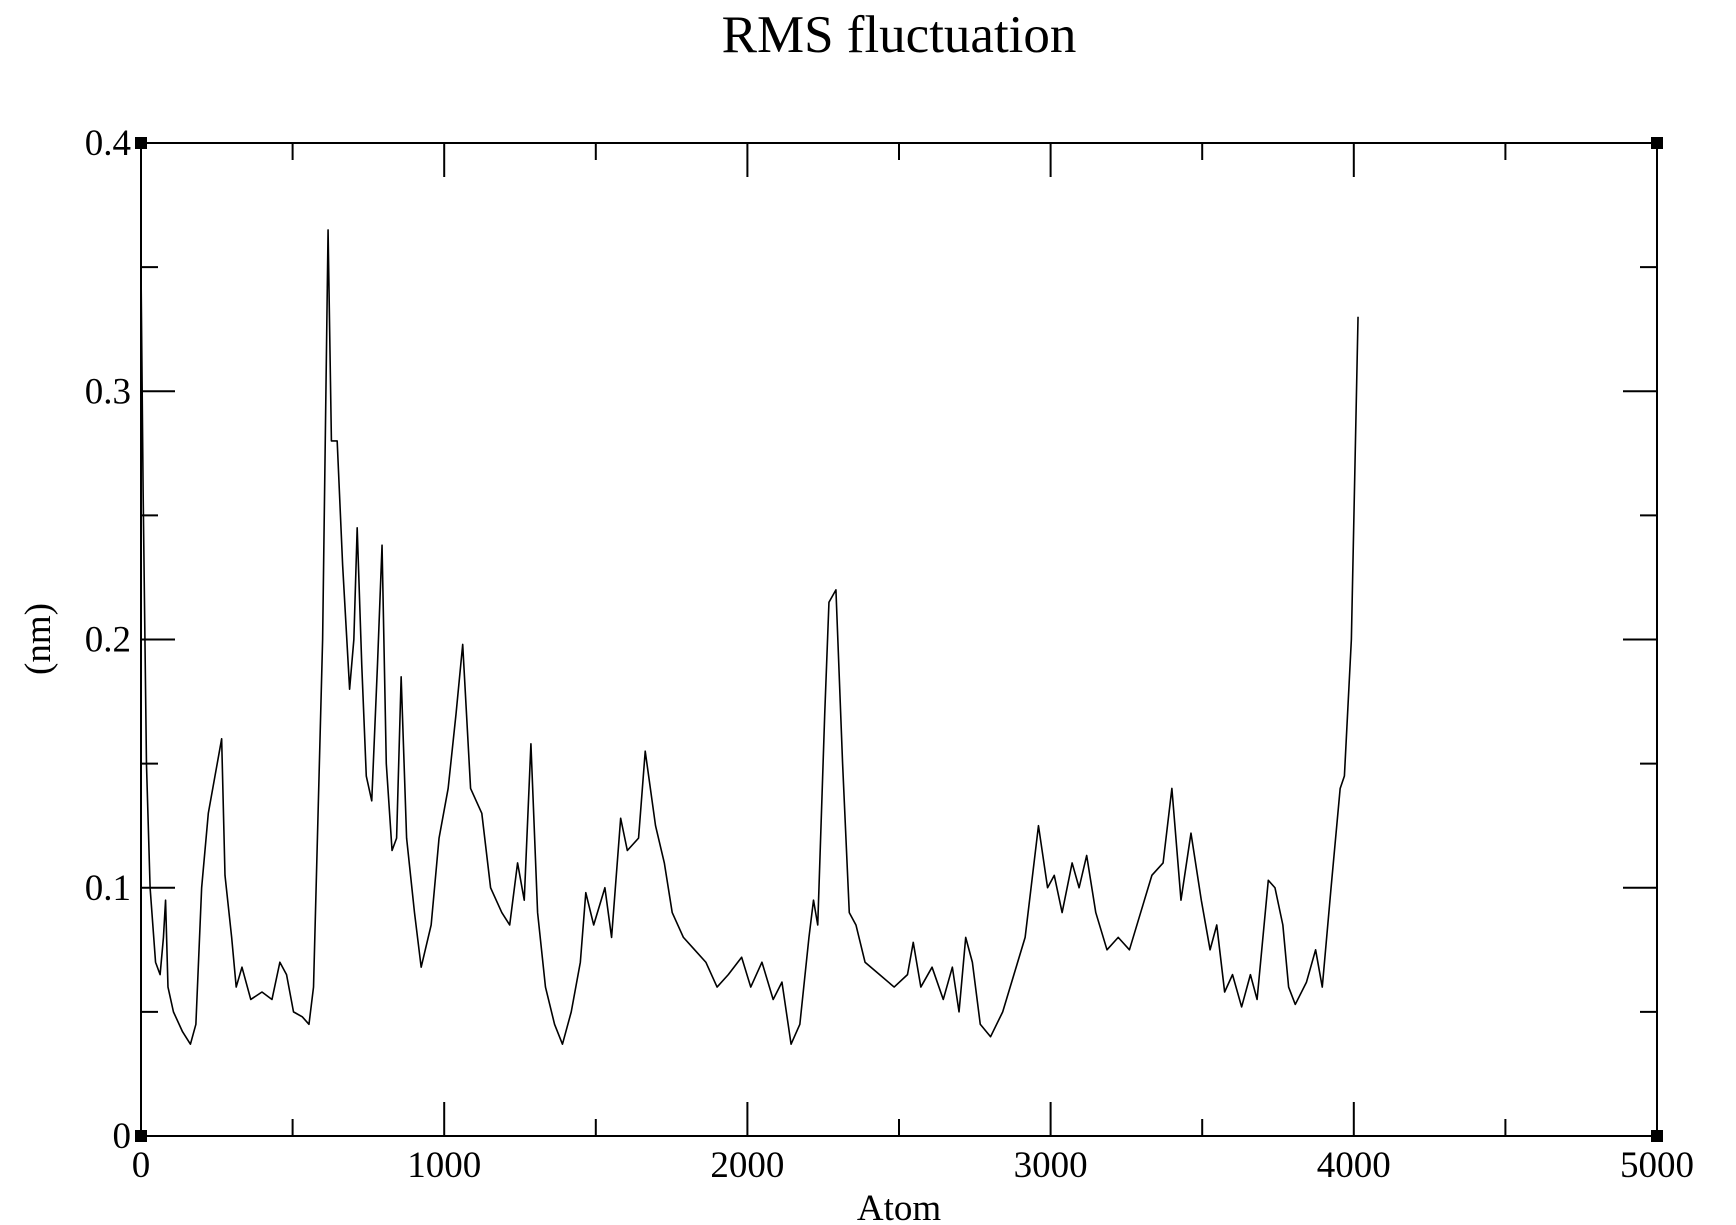  I want to click on x-tick-label: 4000, so click(1354, 1165).